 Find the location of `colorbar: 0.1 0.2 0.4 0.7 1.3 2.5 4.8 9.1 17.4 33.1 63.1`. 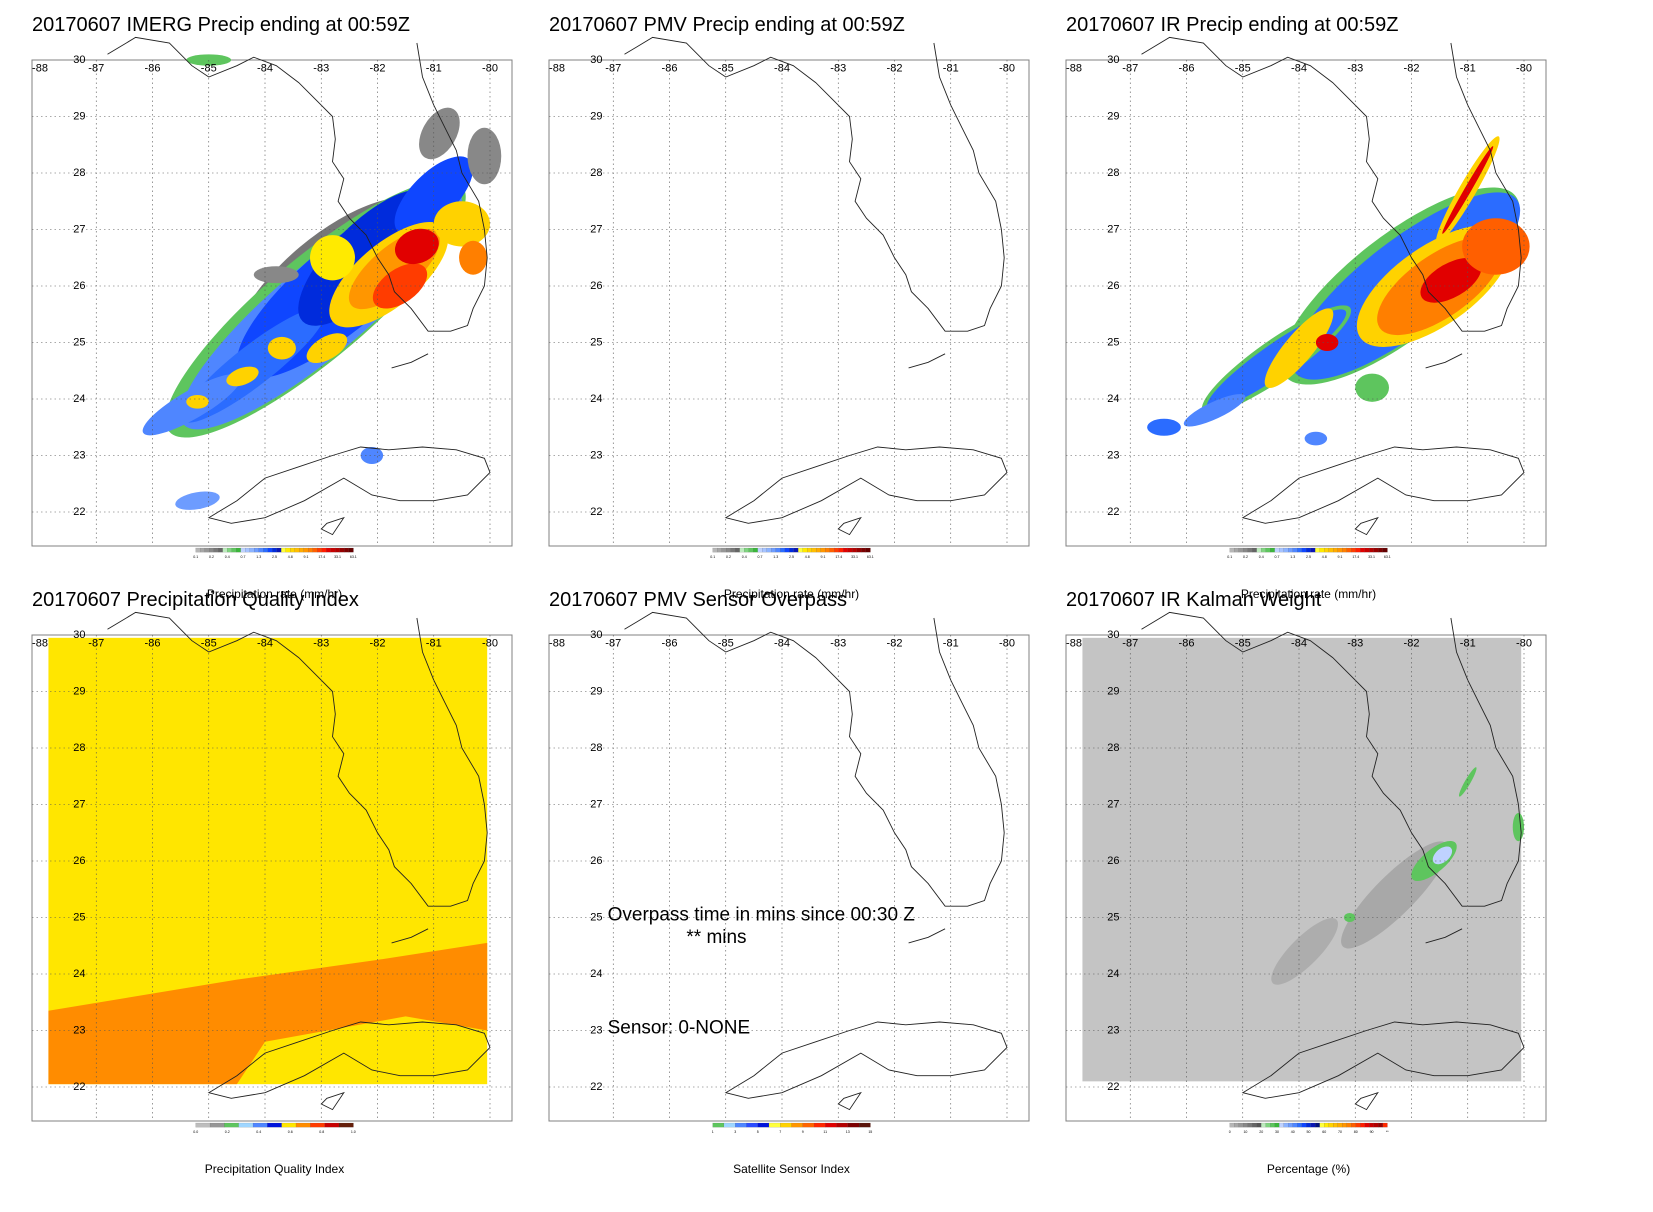

colorbar: 0.1 0.2 0.4 0.7 1.3 2.5 4.8 9.1 17.4 33.1 63.1 is located at coordinates (275, 553).